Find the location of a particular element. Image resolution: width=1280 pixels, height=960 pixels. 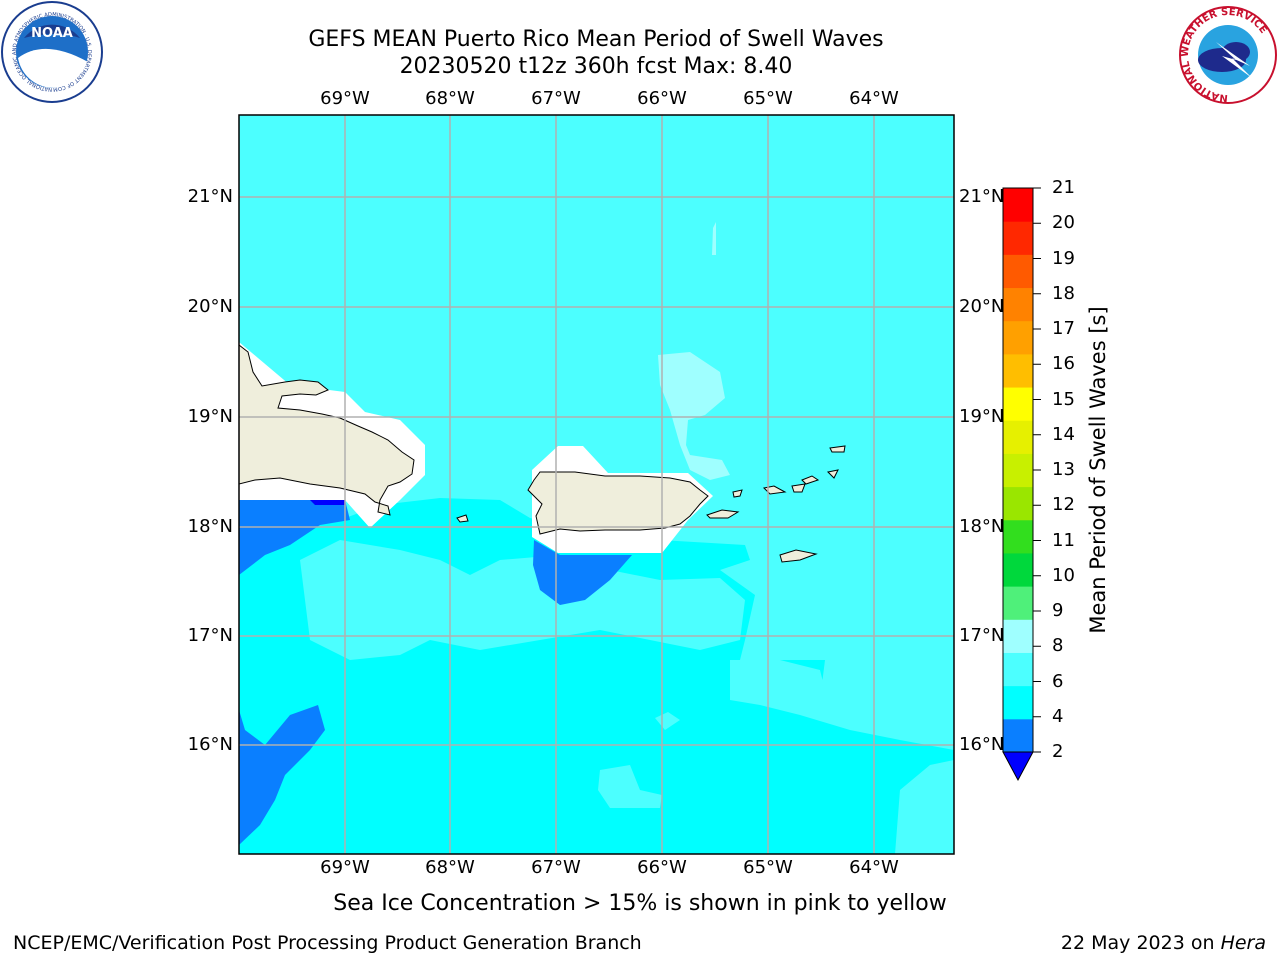

lon-label-top: 66°W is located at coordinates (662, 98).